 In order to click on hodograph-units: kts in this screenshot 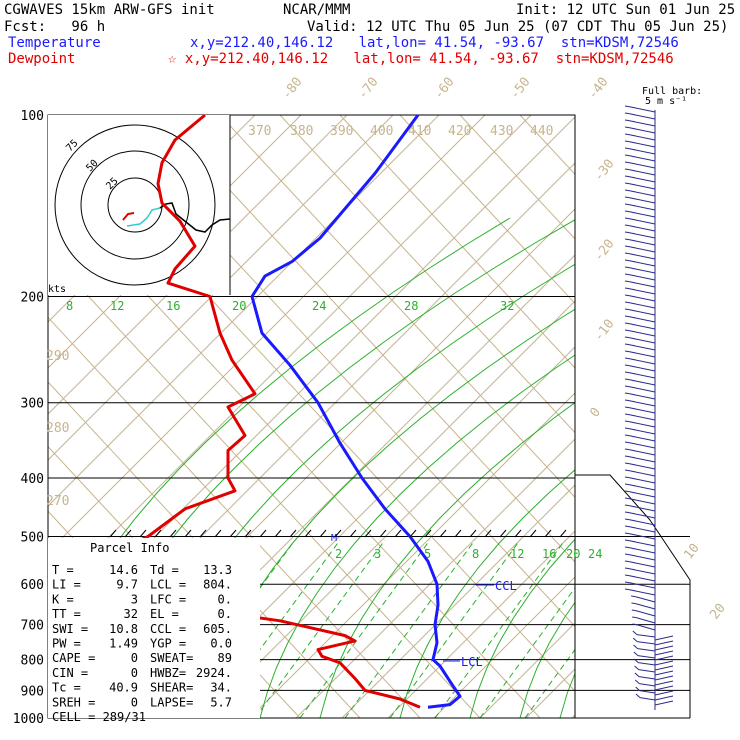, I will do `click(57, 289)`.